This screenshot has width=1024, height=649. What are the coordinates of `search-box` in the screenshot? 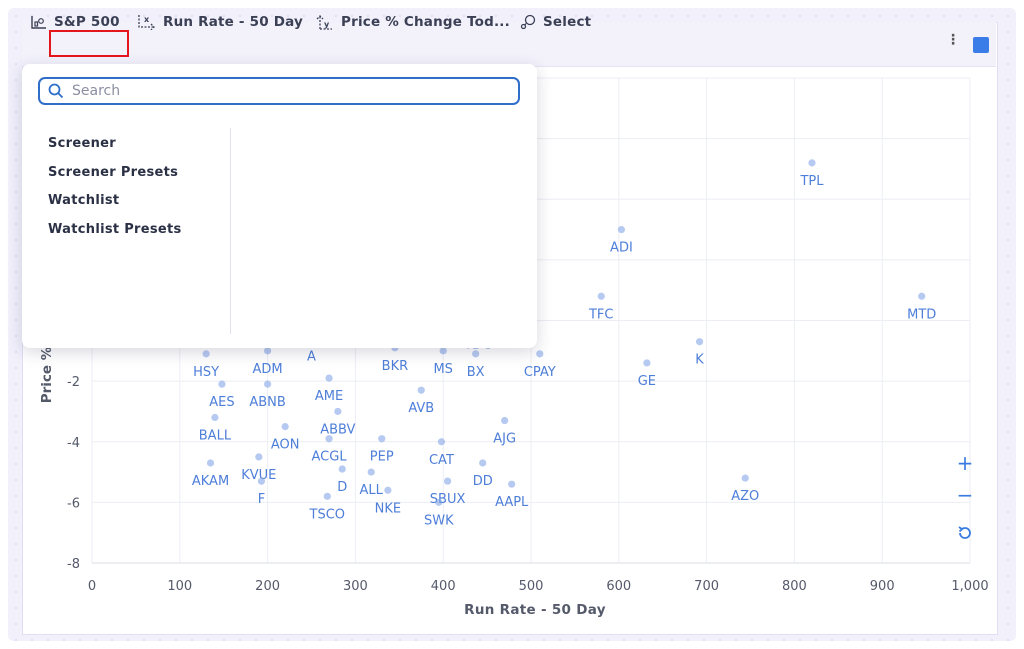 It's located at (279, 91).